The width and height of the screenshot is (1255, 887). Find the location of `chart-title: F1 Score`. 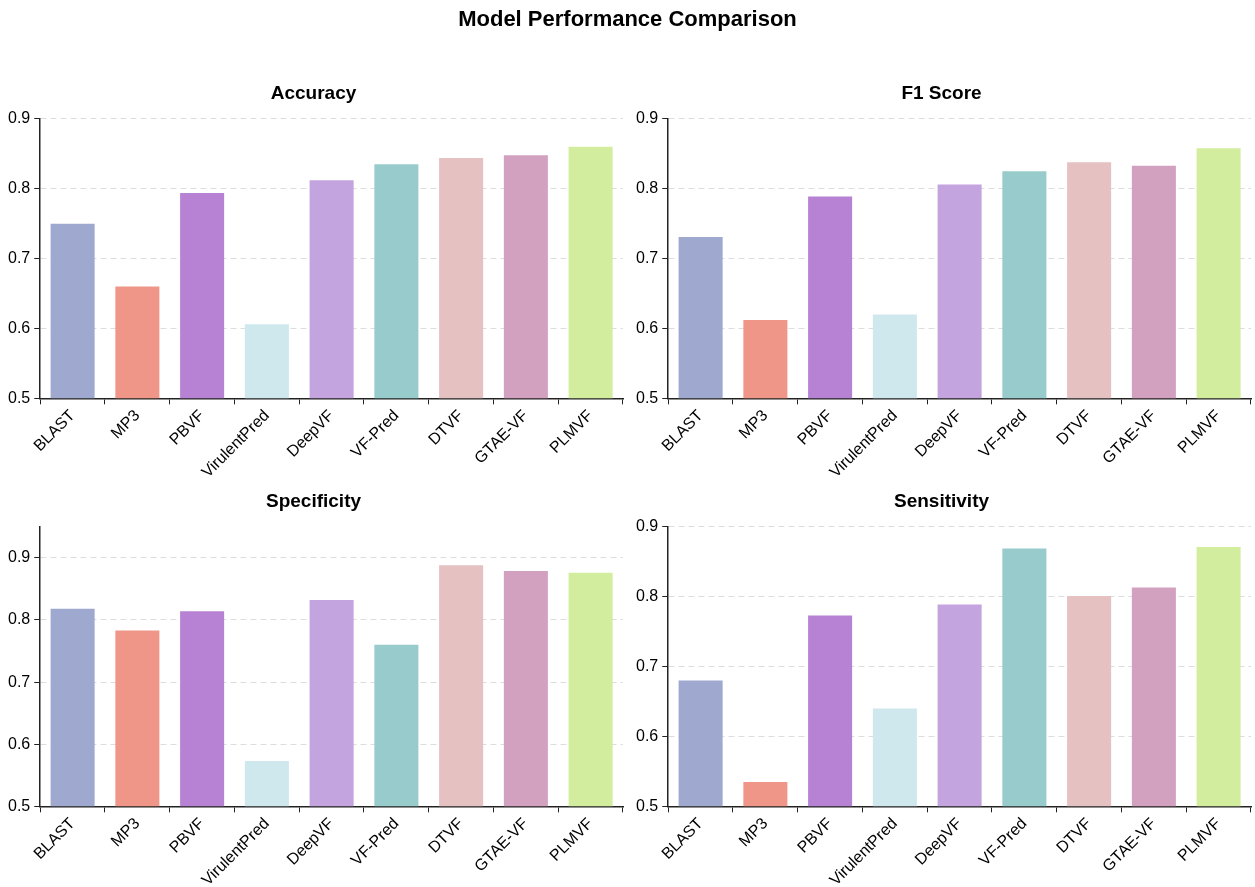

chart-title: F1 Score is located at coordinates (941, 92).